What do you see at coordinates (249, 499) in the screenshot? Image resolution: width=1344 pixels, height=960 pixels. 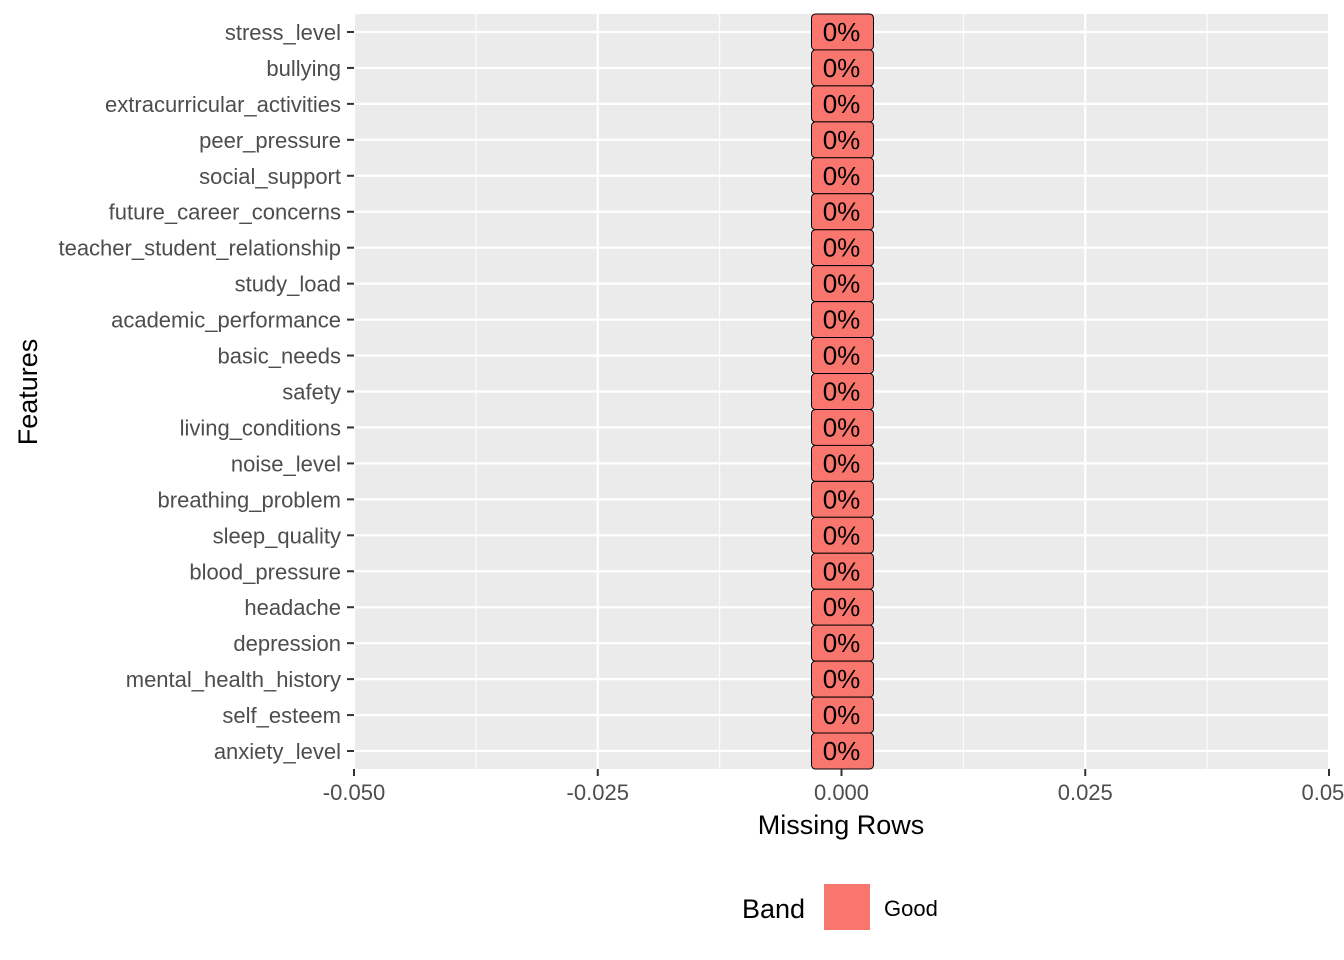 I see `y-tick-label: breathing_problem` at bounding box center [249, 499].